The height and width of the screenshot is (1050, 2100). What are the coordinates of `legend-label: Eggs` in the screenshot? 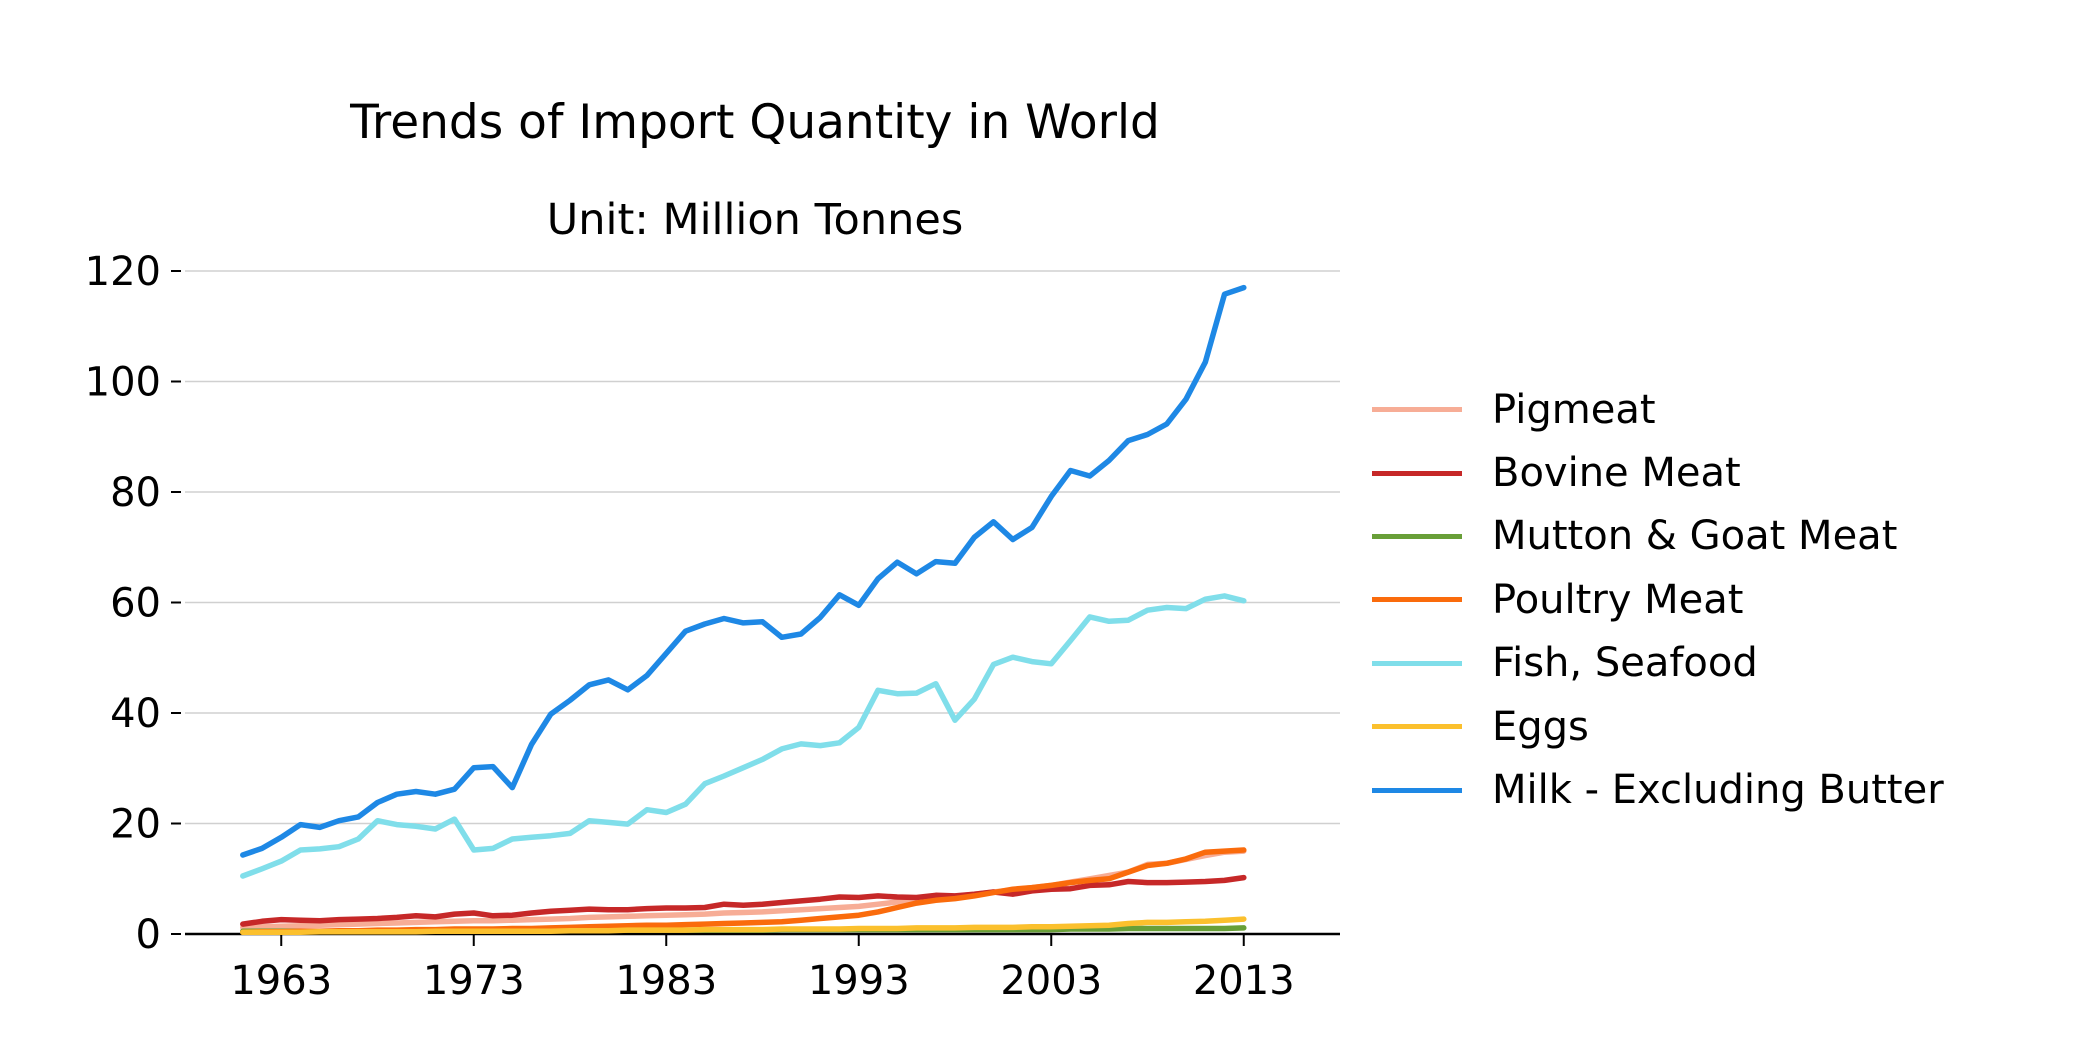 It's located at (1540, 726).